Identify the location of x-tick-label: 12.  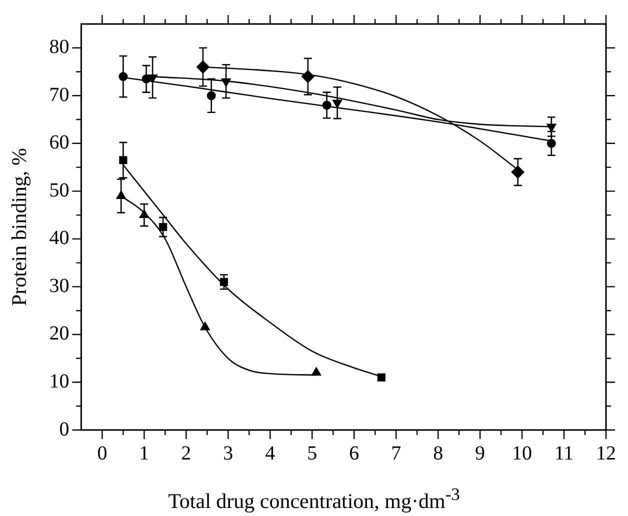
(606, 453).